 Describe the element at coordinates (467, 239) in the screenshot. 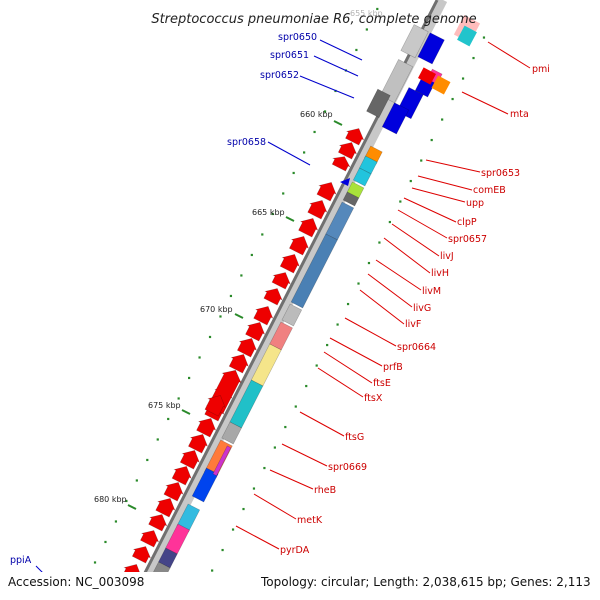

I see `gene-label-spr0657: spr0657` at that location.